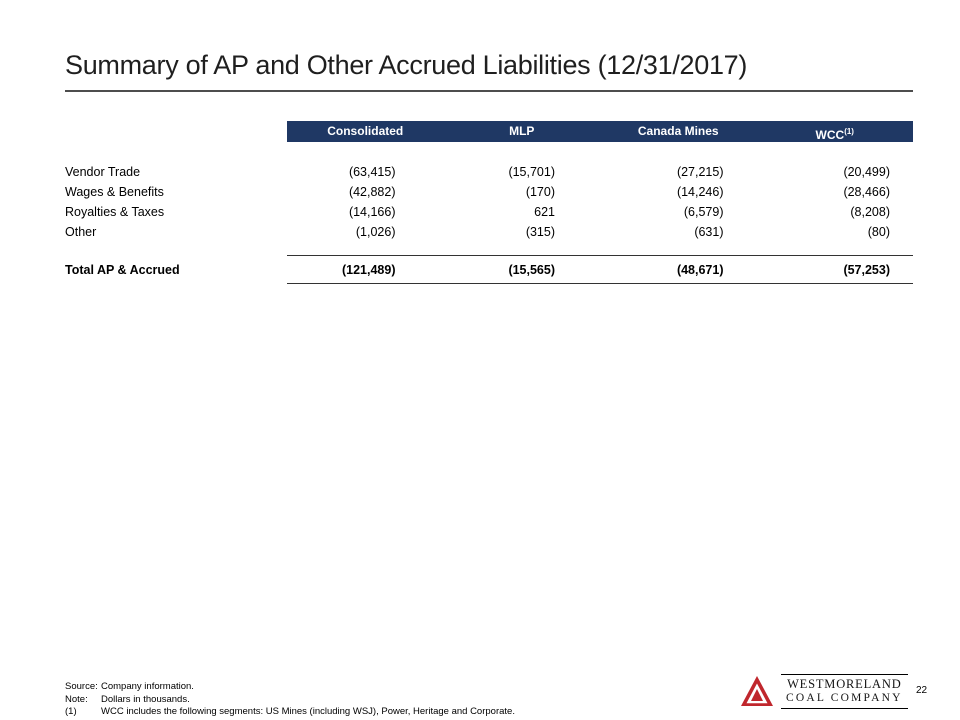  Describe the element at coordinates (600, 131) in the screenshot. I see `table-header-row: Consolidated MLP Canada Mines WCC(1)` at that location.